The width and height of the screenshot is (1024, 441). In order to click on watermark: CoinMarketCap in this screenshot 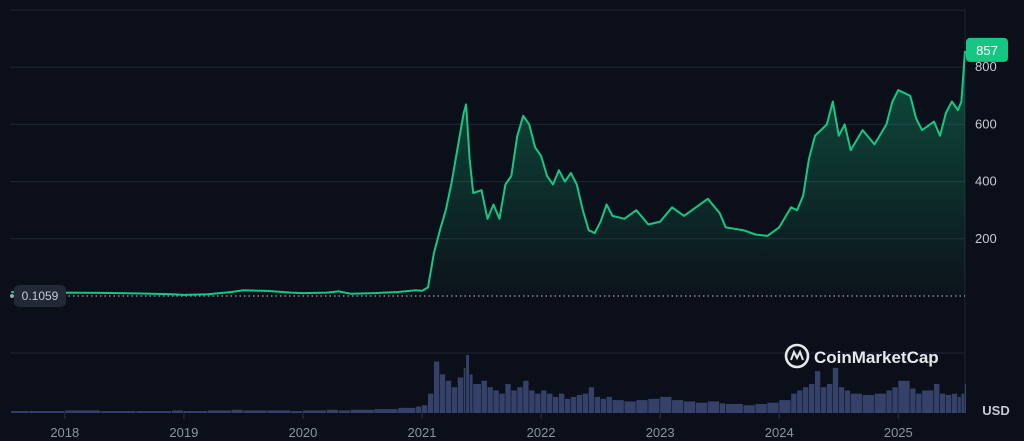, I will do `click(861, 356)`.